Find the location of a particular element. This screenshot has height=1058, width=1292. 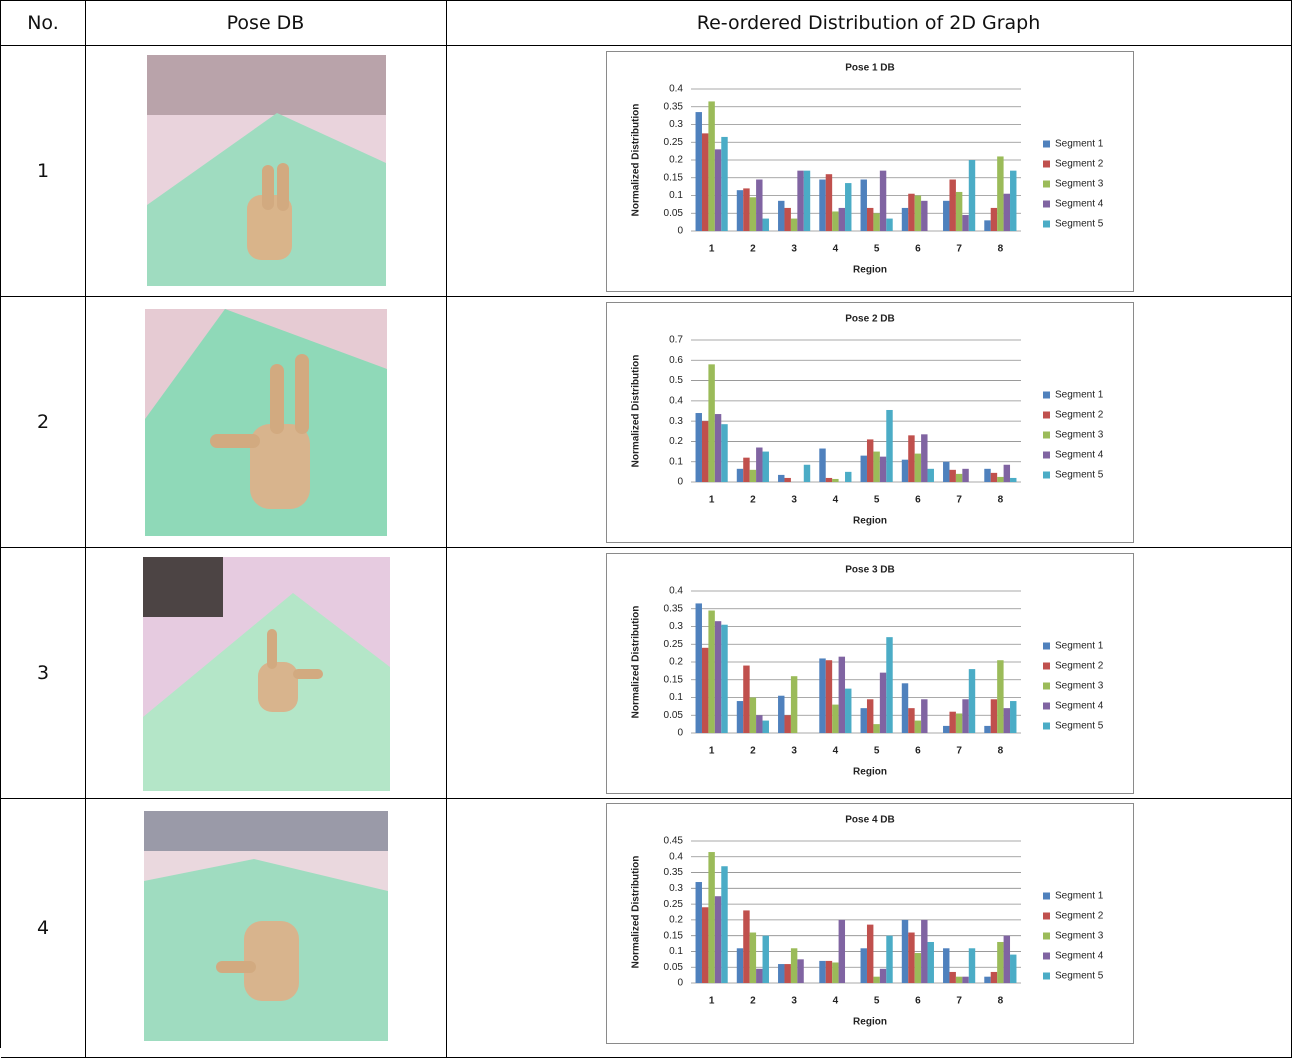

y-tick-label: 0.3 is located at coordinates (676, 421).